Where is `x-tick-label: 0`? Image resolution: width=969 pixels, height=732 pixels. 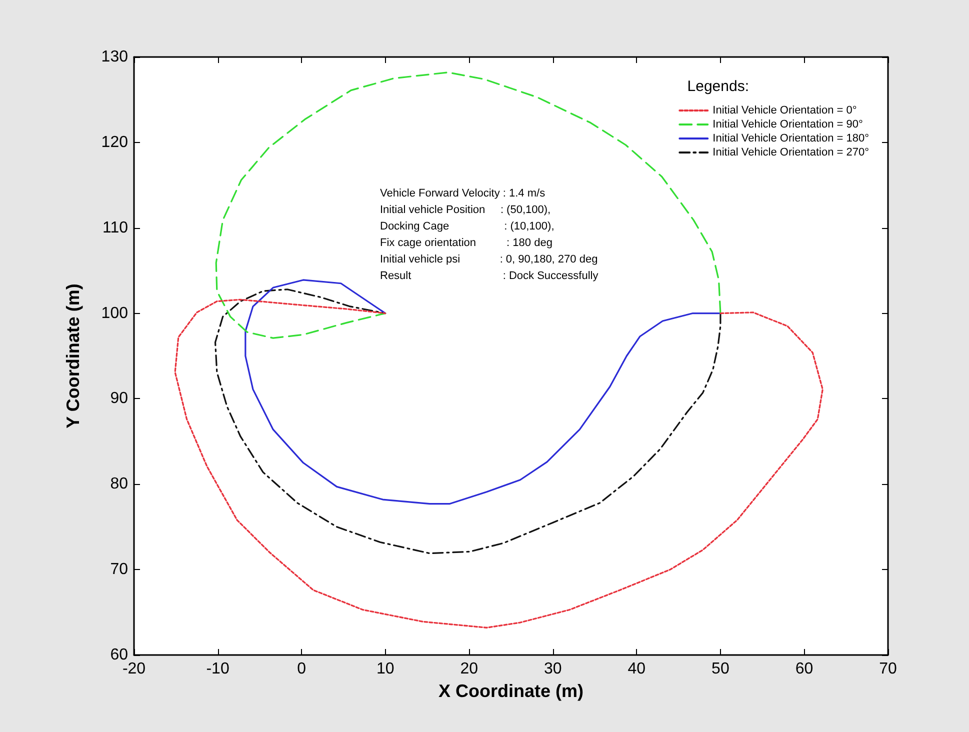 x-tick-label: 0 is located at coordinates (301, 669).